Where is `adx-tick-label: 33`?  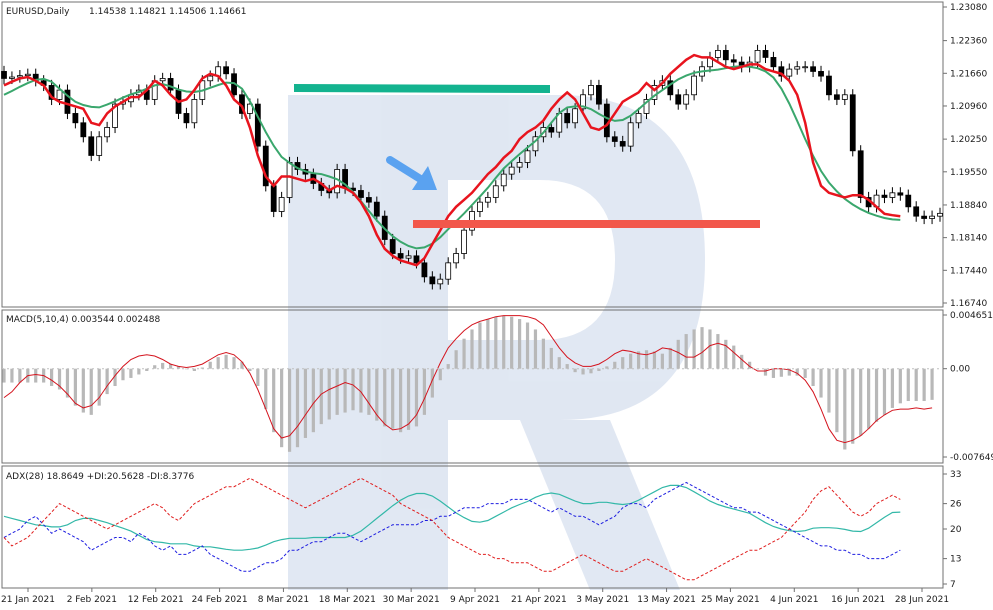
adx-tick-label: 33 is located at coordinates (955, 475).